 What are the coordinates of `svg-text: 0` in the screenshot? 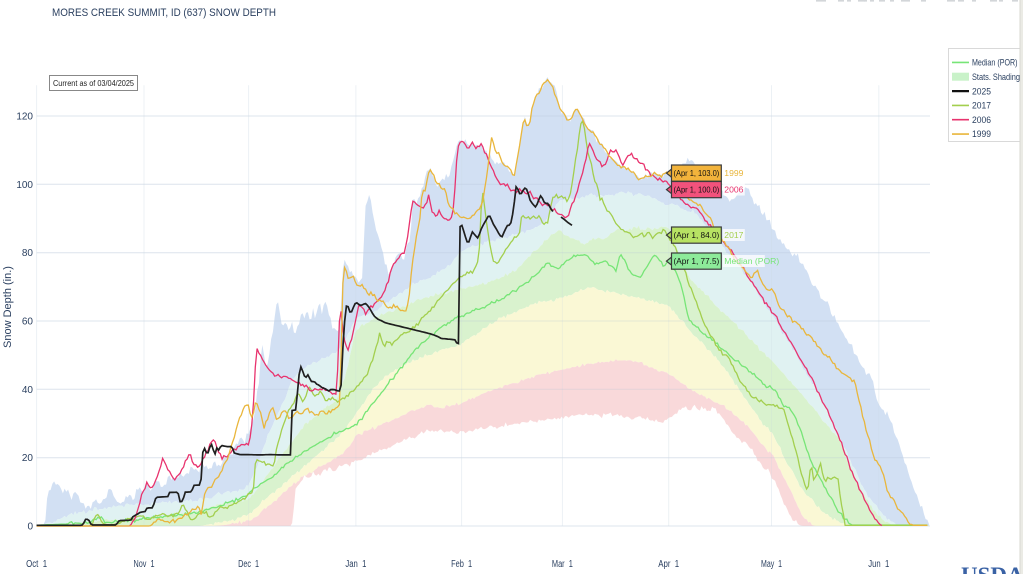 It's located at (30, 527).